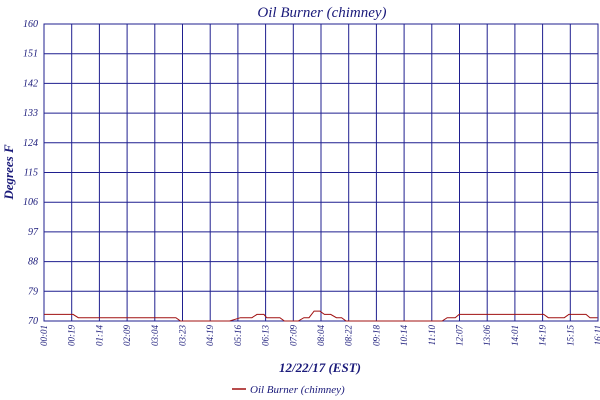 The width and height of the screenshot is (600, 400). Describe the element at coordinates (293, 335) in the screenshot. I see `x-tick-label: 07:09` at that location.